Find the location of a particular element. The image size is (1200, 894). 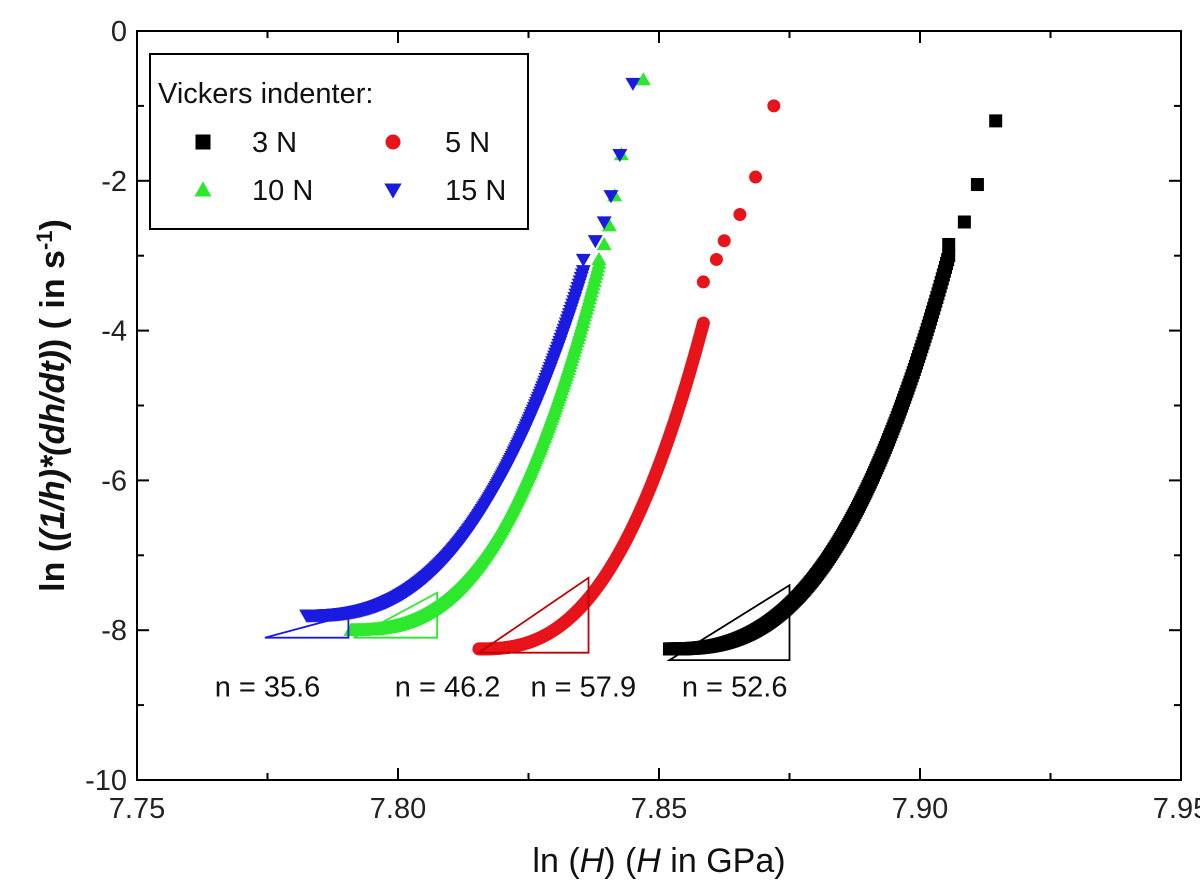

x-tick-label: 7.80 is located at coordinates (398, 809).